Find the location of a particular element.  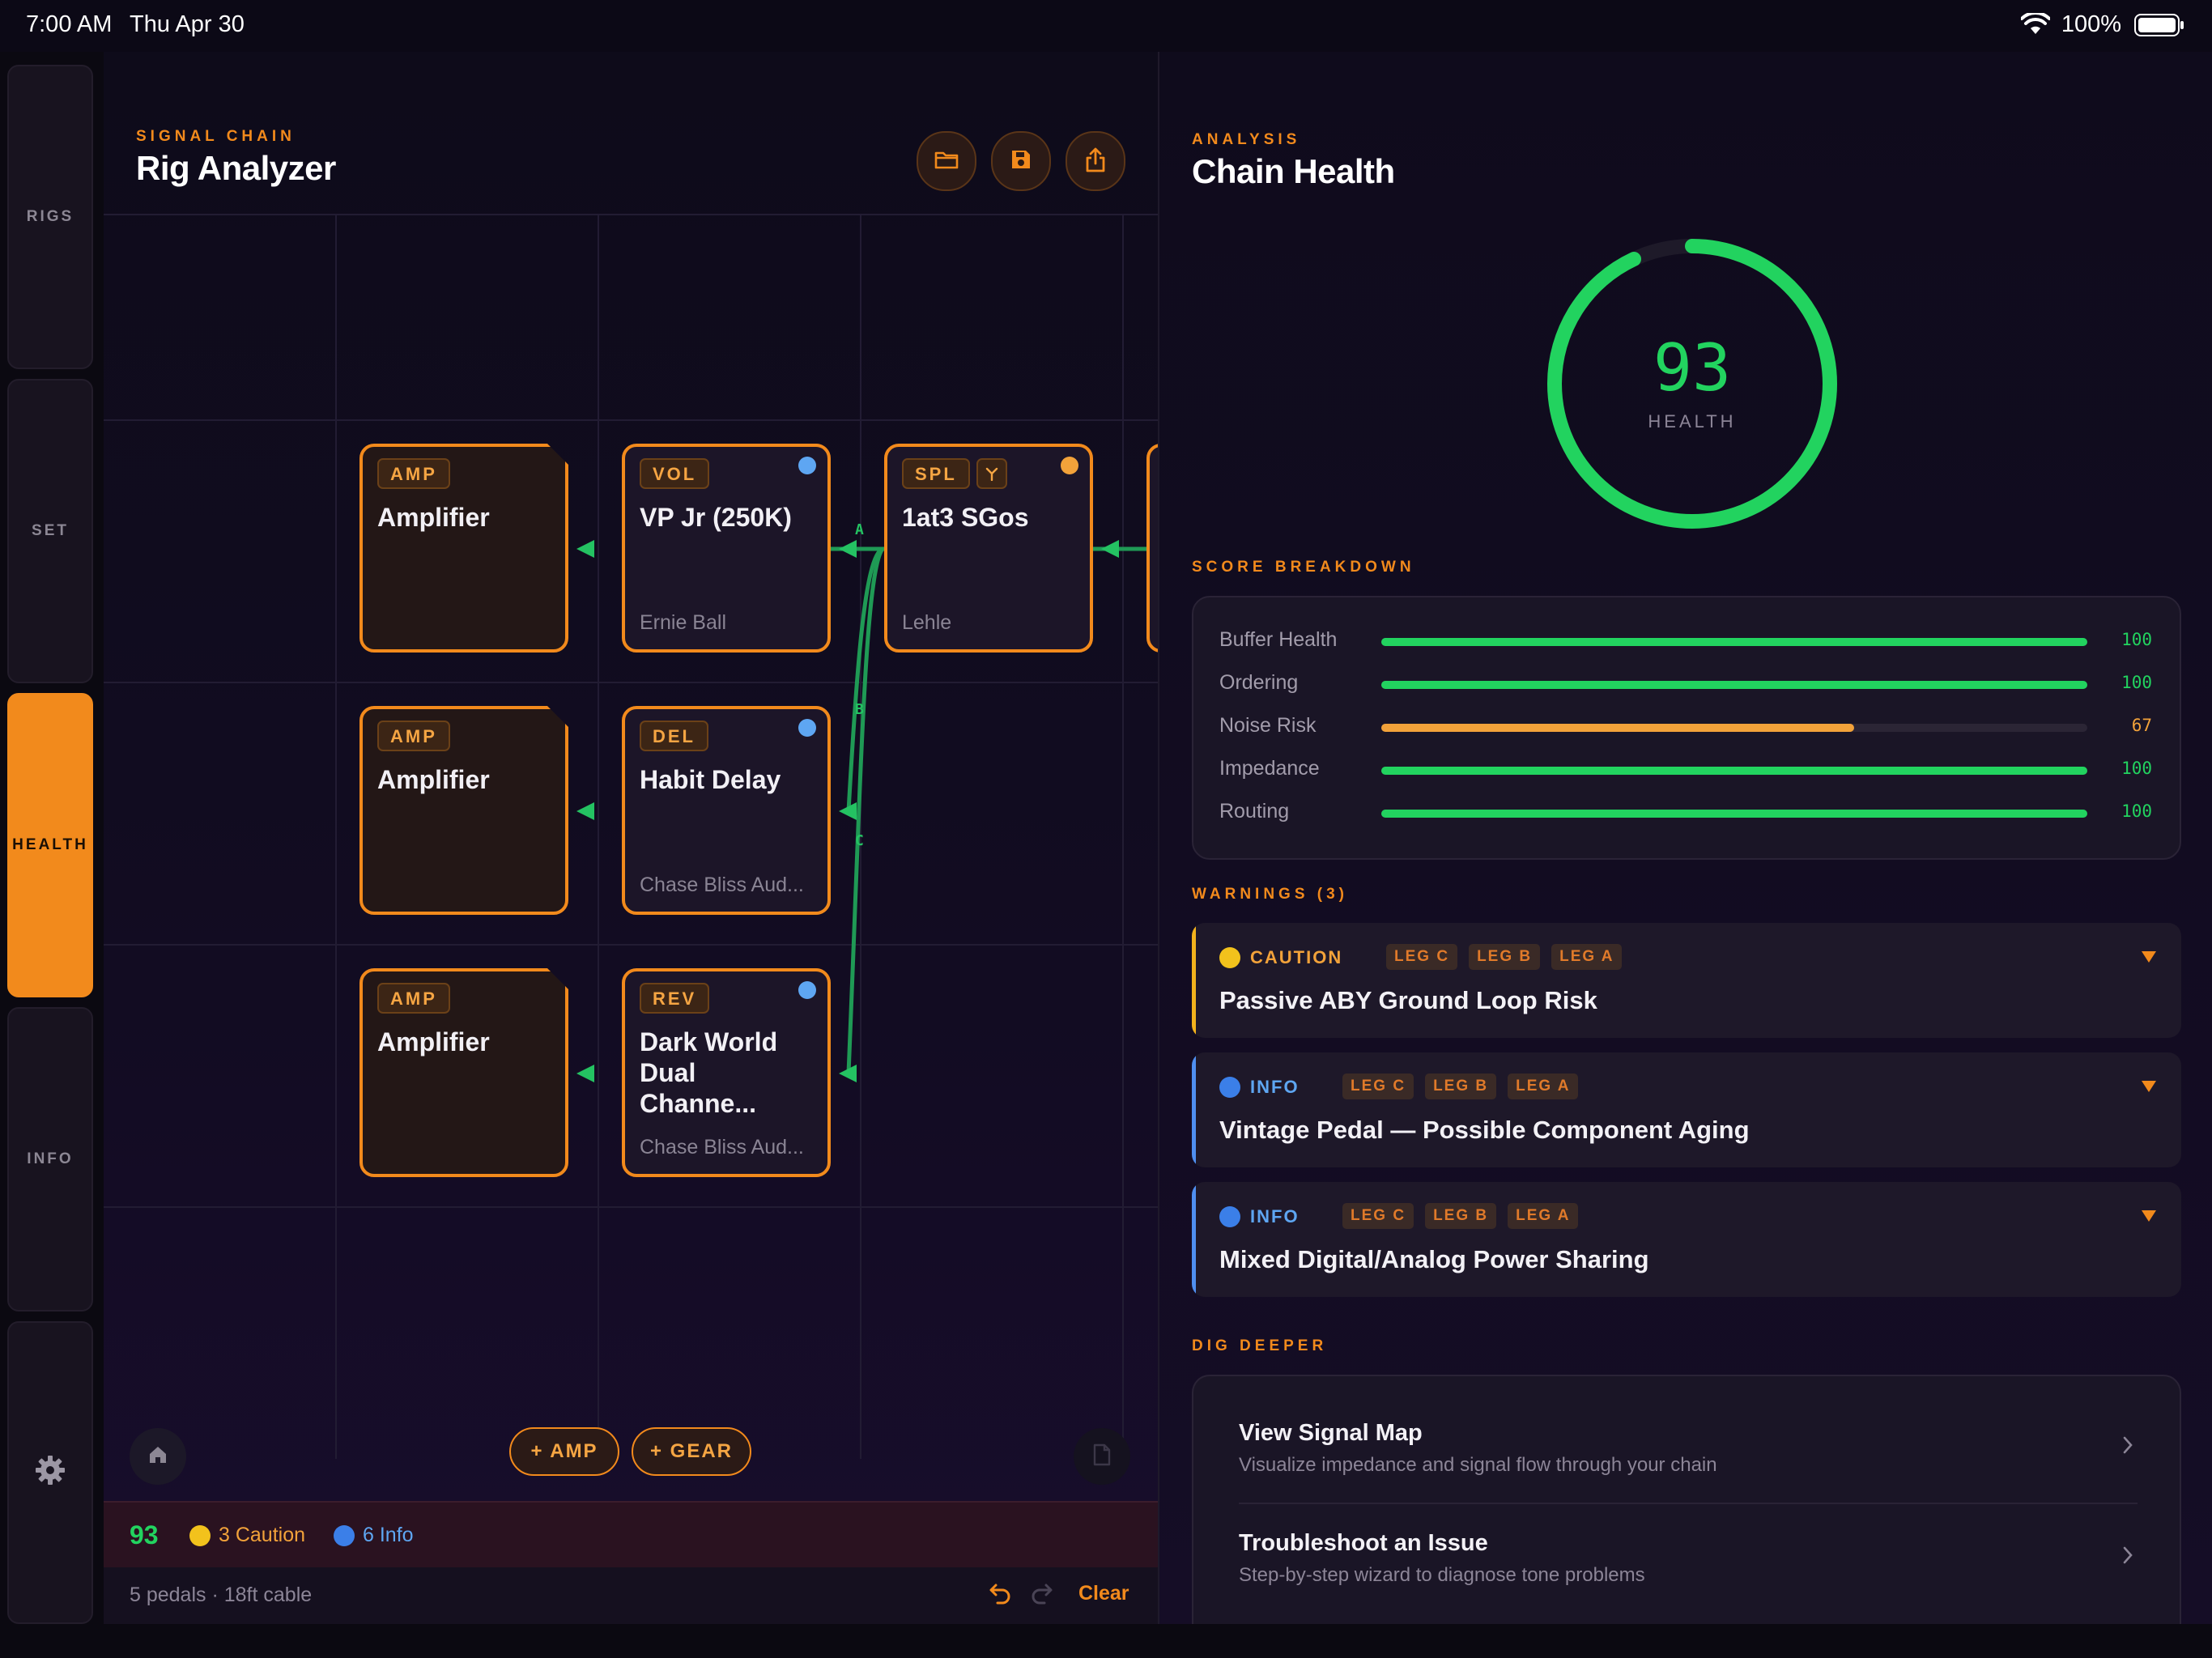

warning-severity: INFO is located at coordinates (1275, 1216).